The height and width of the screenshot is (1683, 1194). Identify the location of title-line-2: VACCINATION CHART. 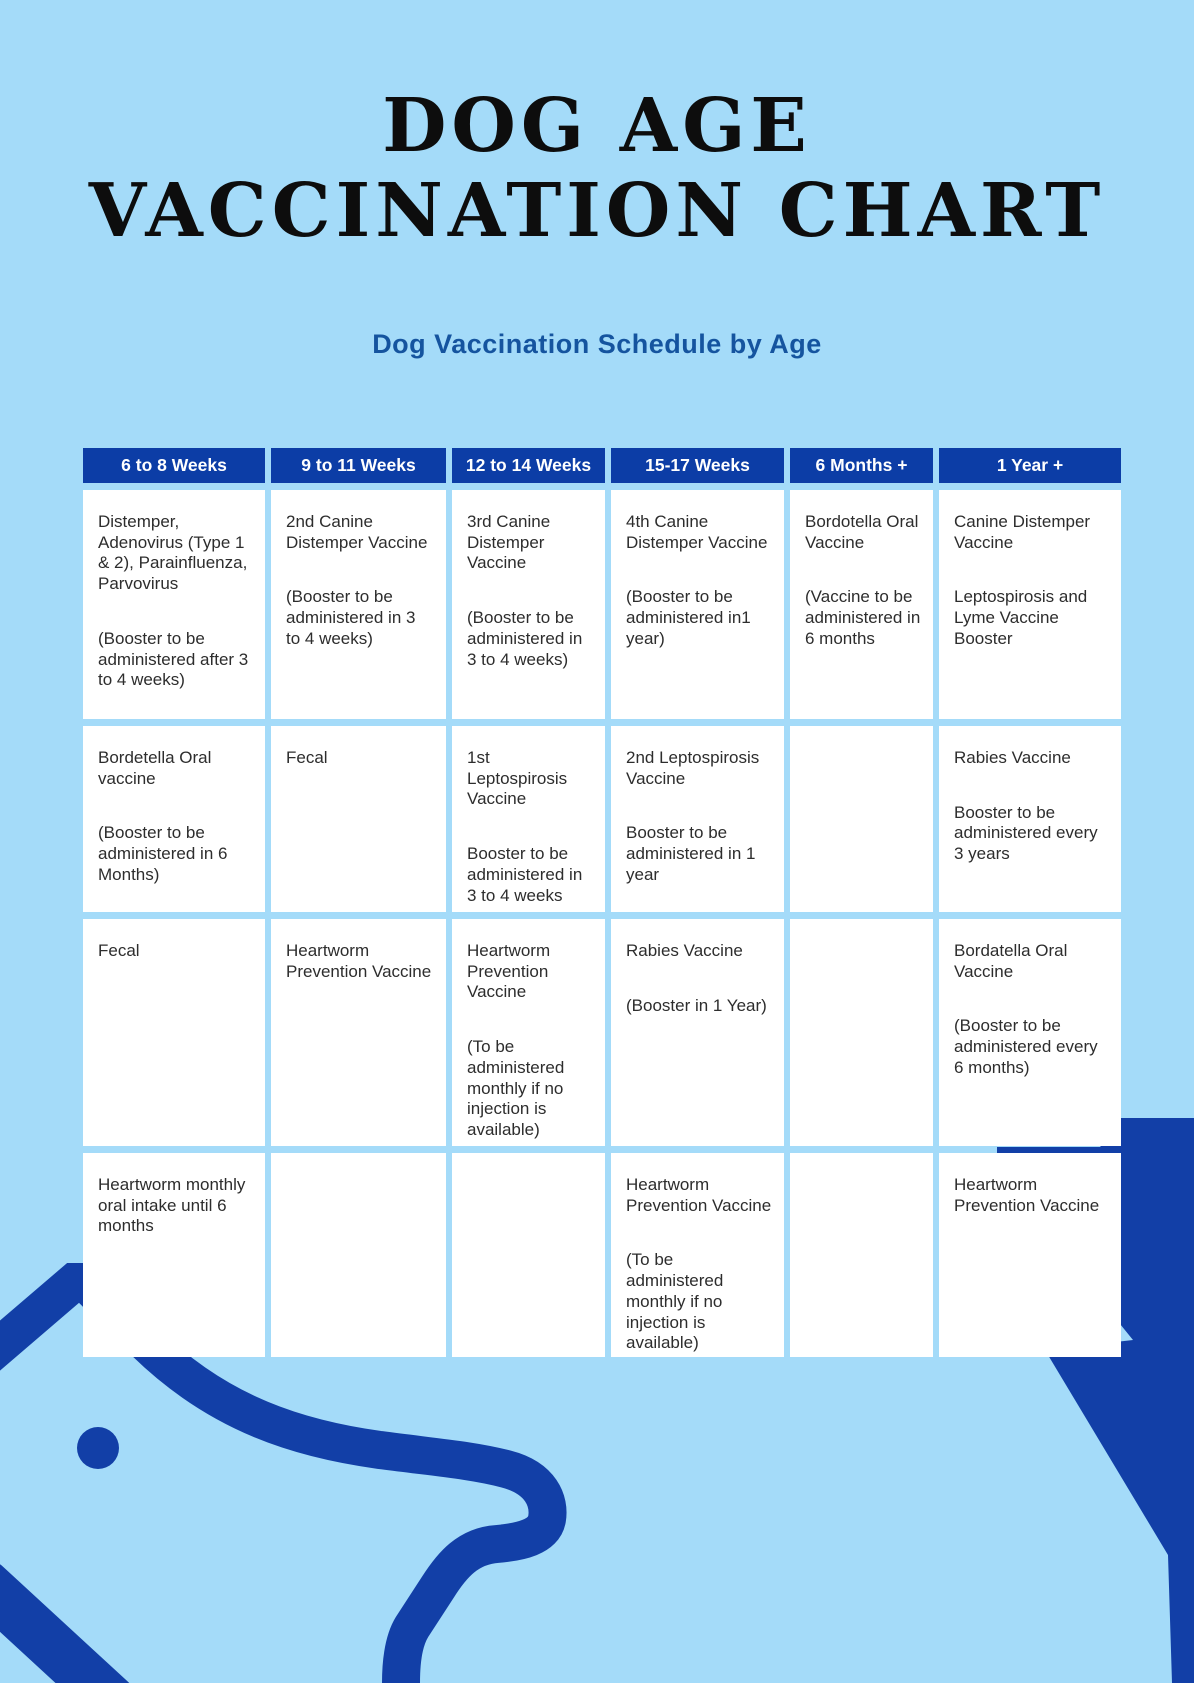
(597, 211).